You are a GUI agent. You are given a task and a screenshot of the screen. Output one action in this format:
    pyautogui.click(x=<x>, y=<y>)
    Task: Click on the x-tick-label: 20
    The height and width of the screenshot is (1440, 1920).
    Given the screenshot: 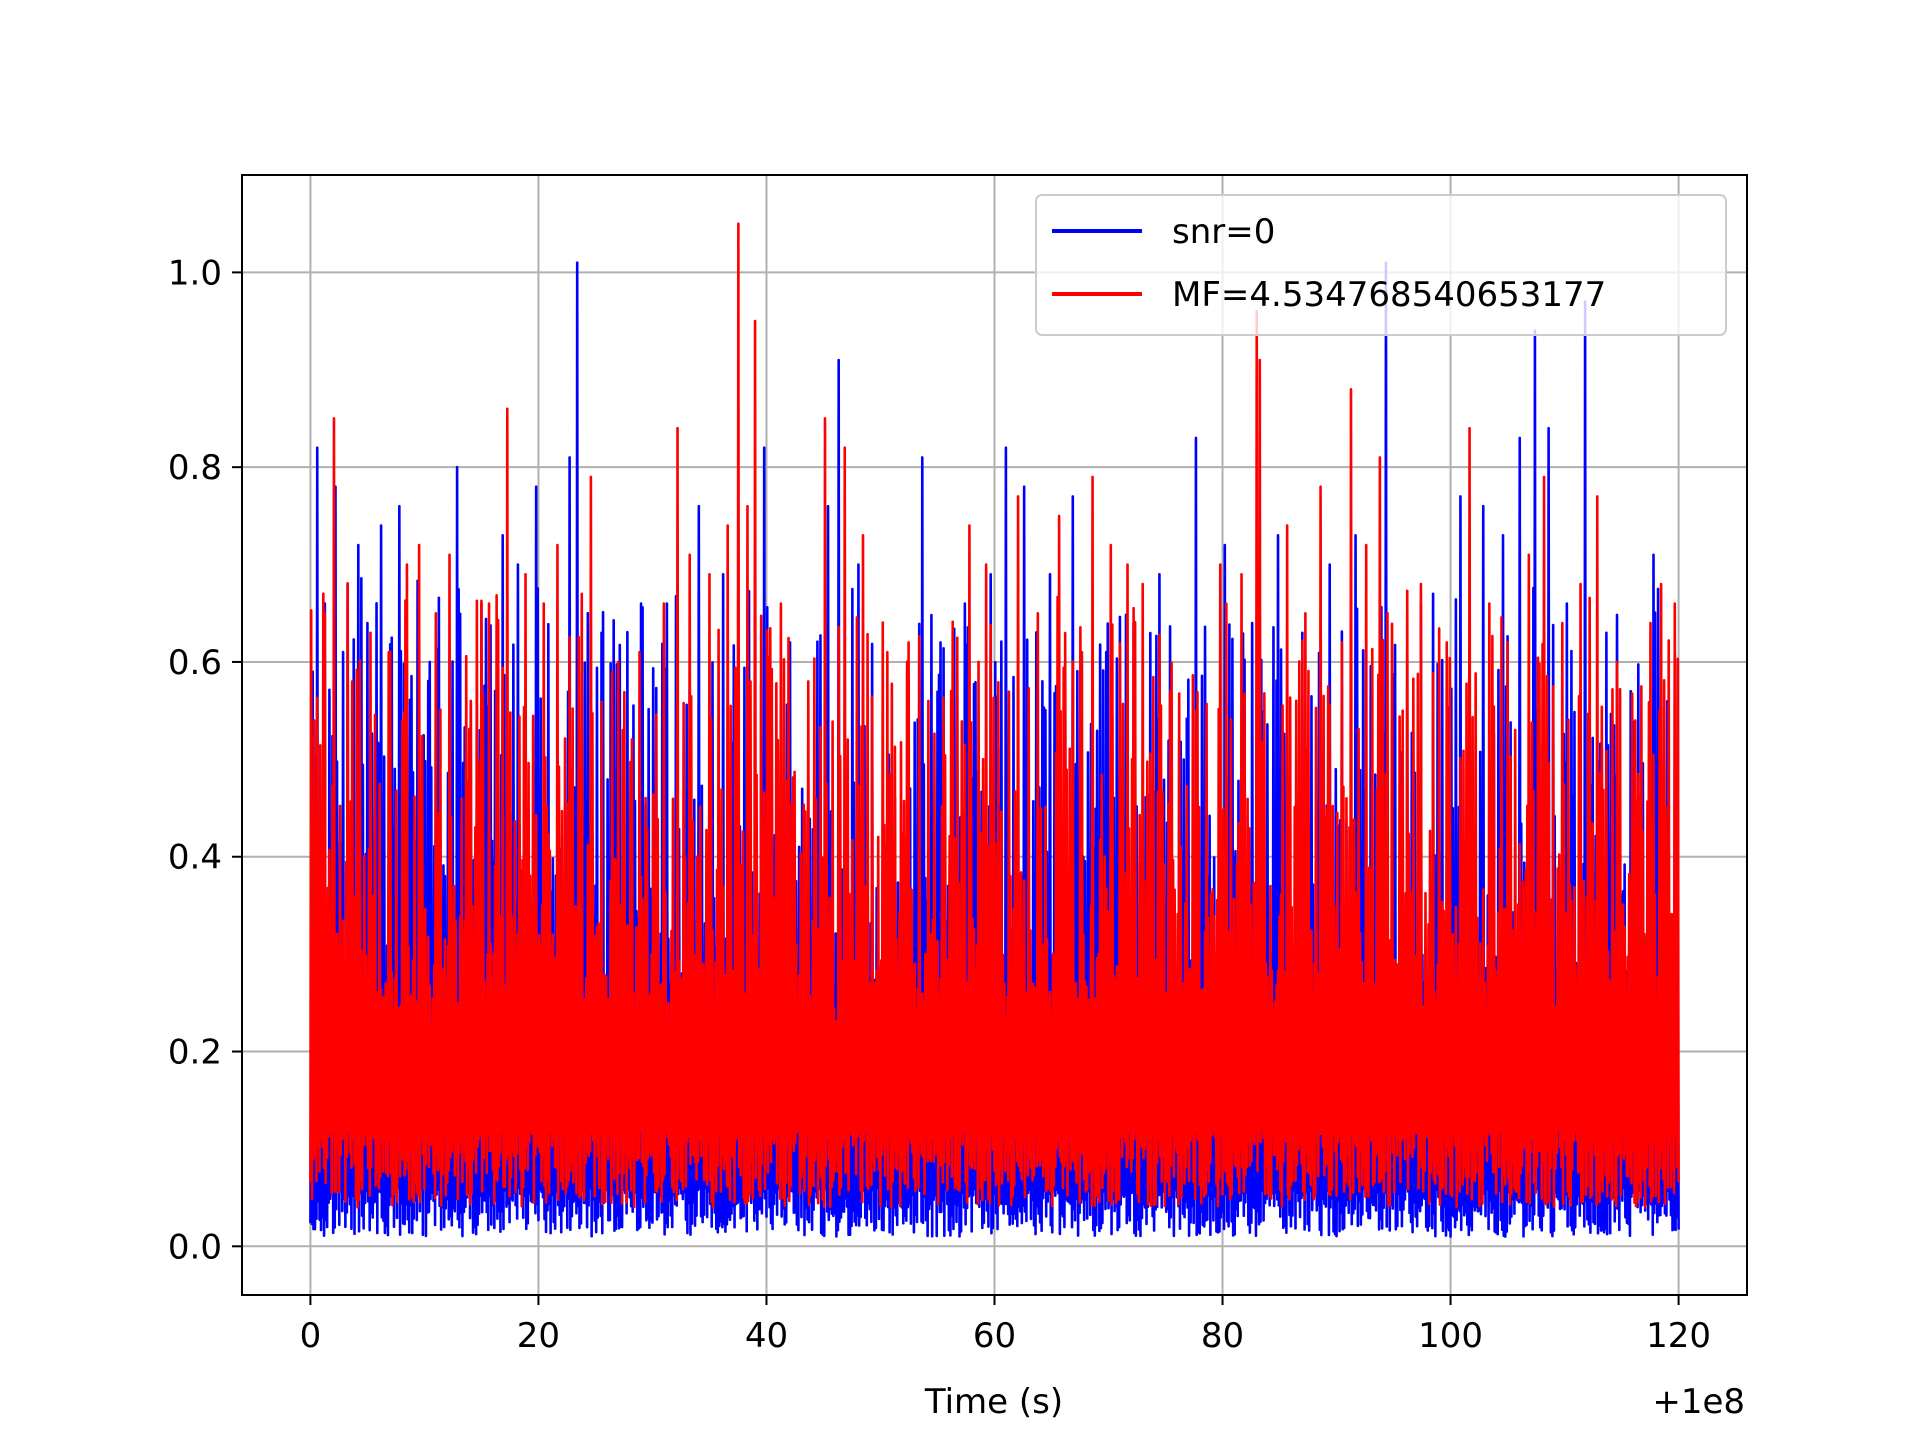 What is the action you would take?
    pyautogui.click(x=538, y=1336)
    